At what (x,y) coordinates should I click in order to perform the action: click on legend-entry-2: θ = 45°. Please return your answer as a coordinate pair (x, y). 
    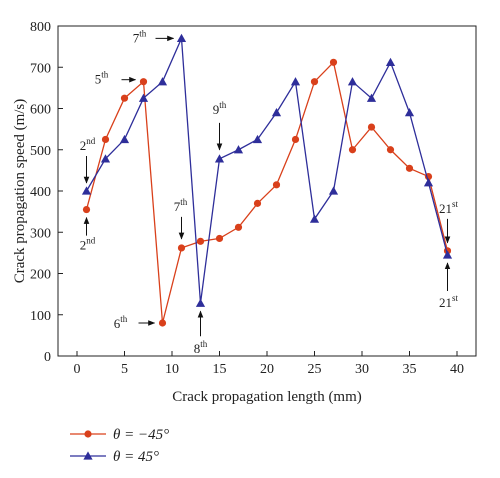
    Looking at the image, I should click on (114, 457).